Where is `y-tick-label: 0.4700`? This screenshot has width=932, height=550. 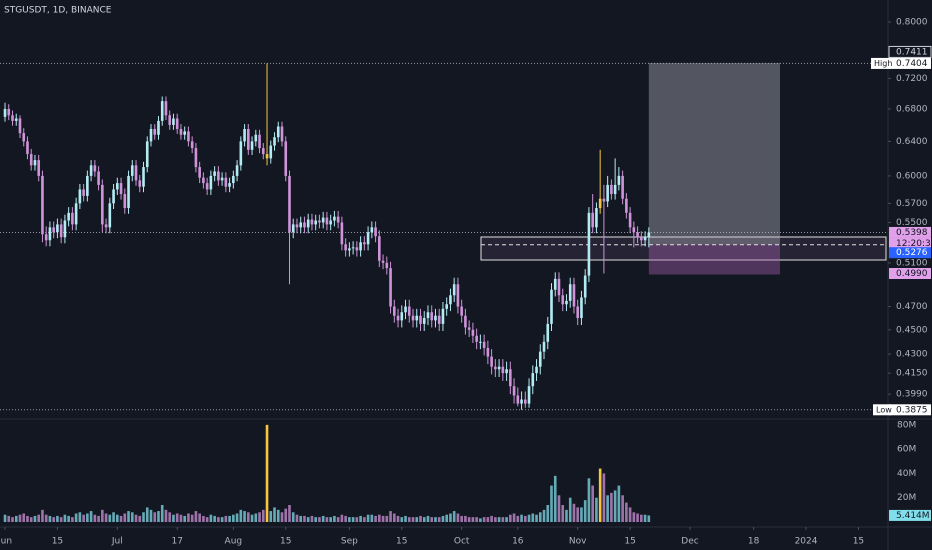
y-tick-label: 0.4700 is located at coordinates (912, 307).